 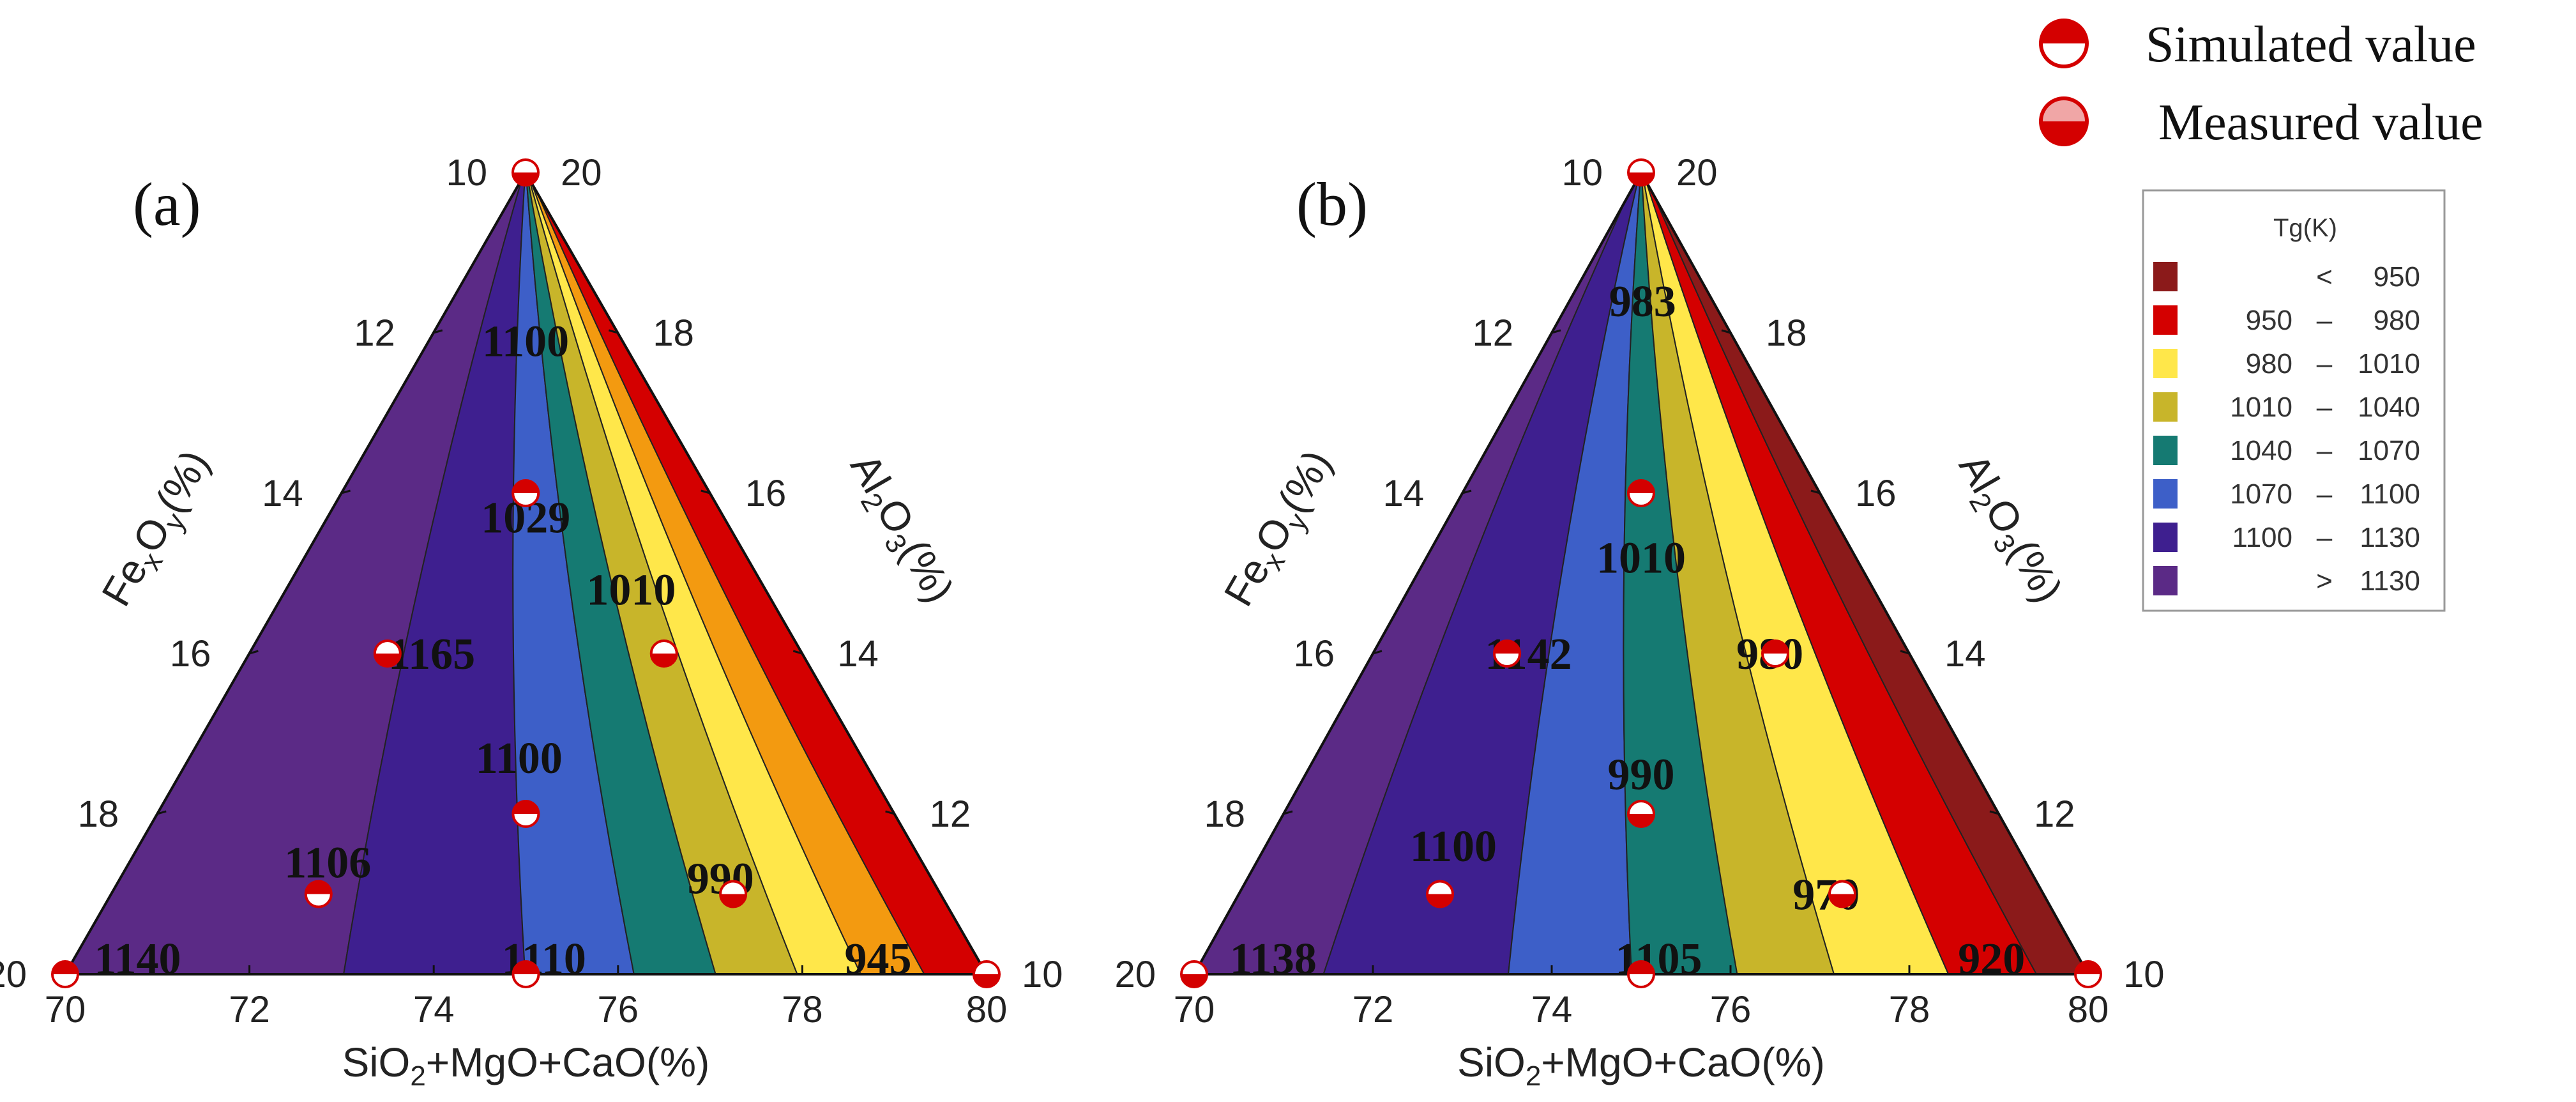 I want to click on bottom-tick-label: 78, so click(x=1910, y=1009).